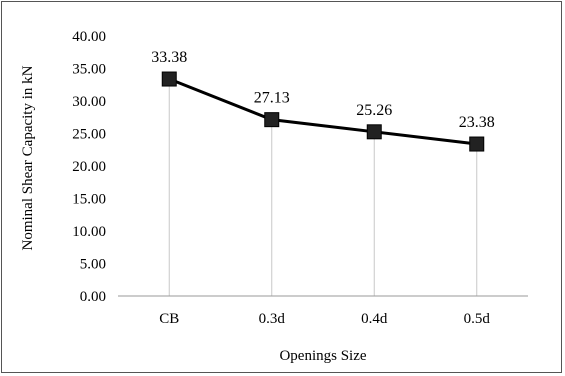 The height and width of the screenshot is (376, 565). I want to click on y-tick-label: 0.00, so click(93, 297).